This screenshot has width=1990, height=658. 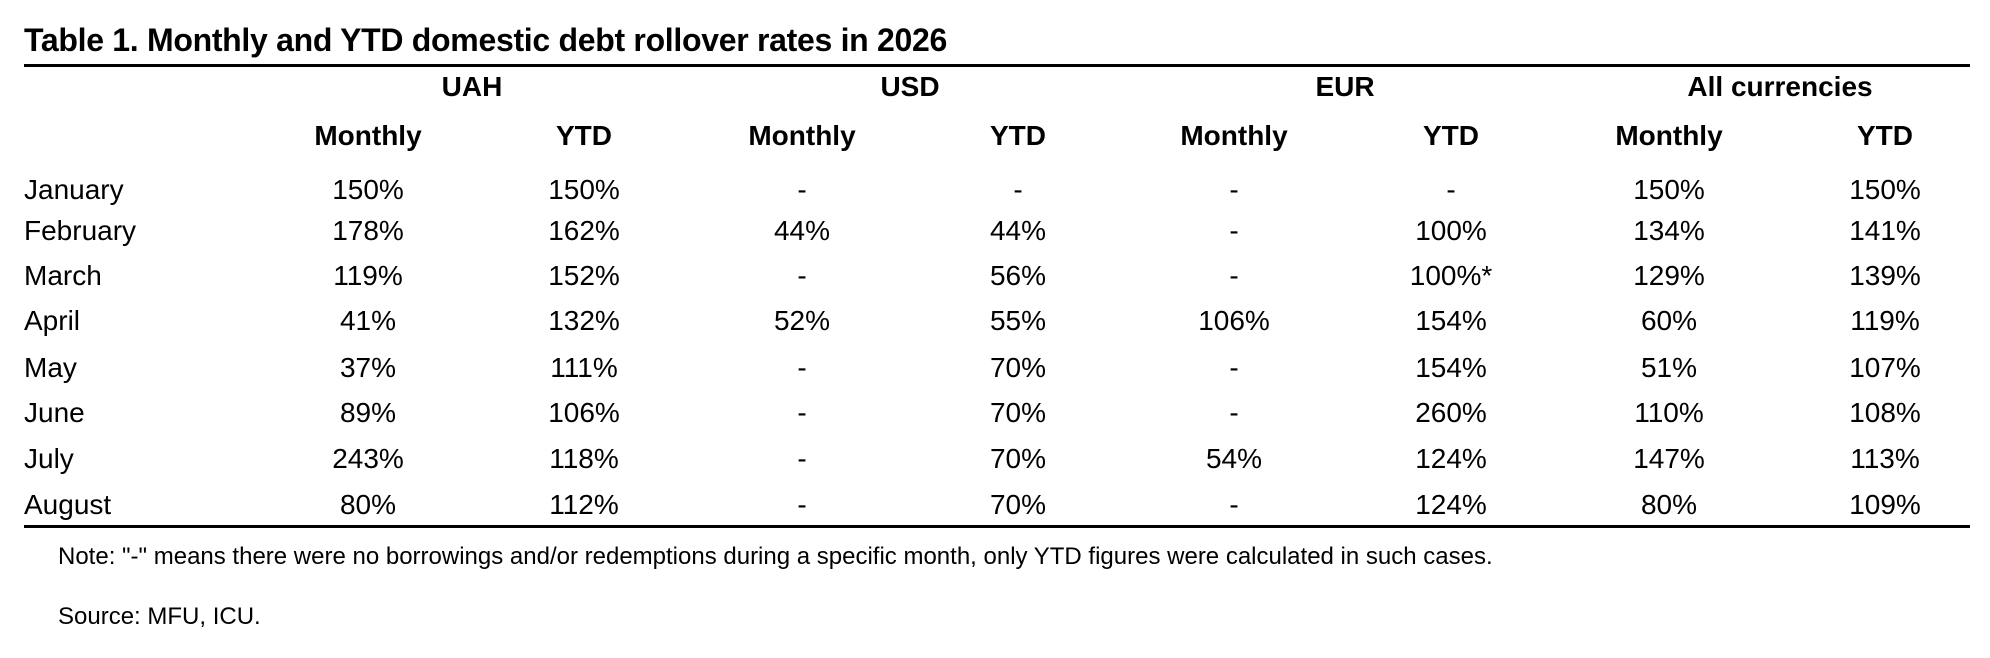 I want to click on table-cell: 37%, so click(x=368, y=367).